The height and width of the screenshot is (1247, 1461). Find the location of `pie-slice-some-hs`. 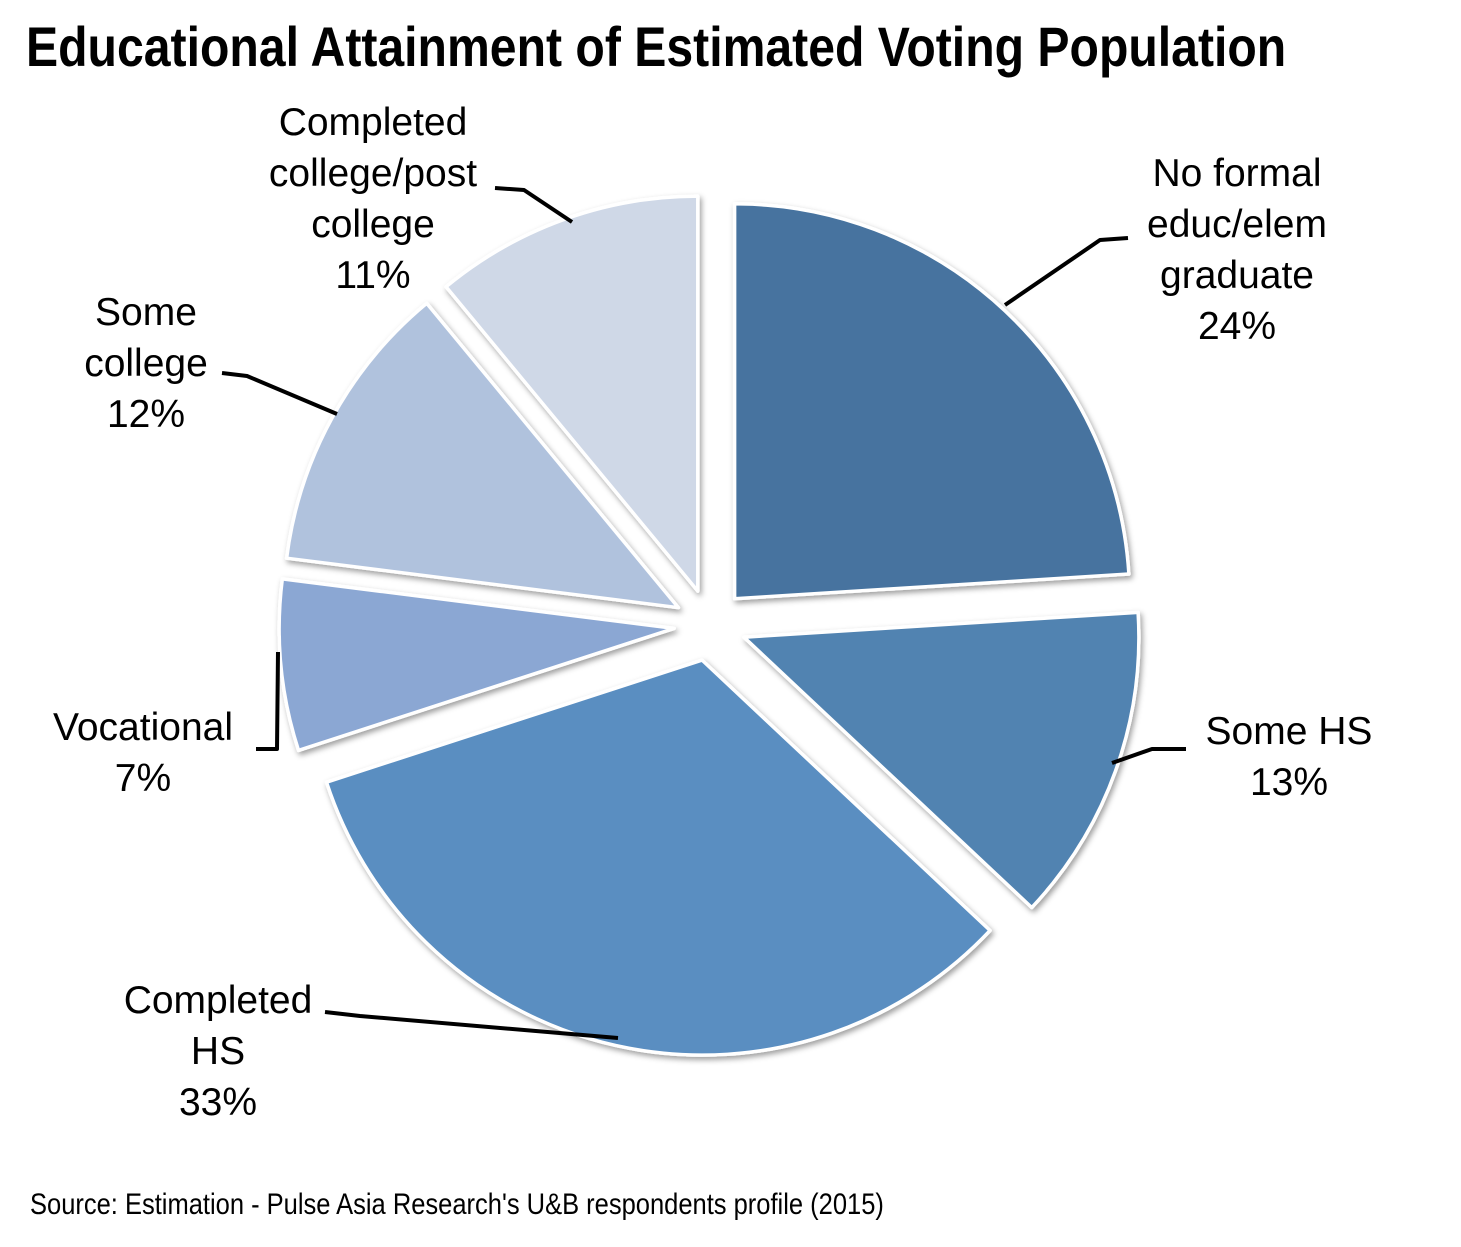

pie-slice-some-hs is located at coordinates (941, 760).